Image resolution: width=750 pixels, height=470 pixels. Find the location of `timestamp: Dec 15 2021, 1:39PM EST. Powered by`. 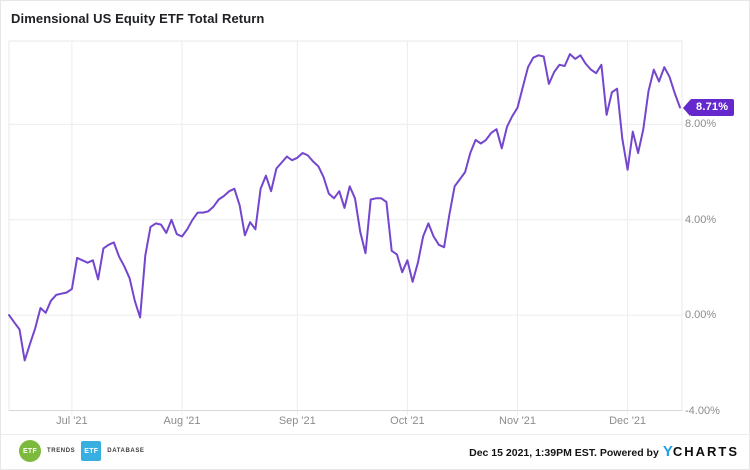

timestamp: Dec 15 2021, 1:39PM EST. Powered by is located at coordinates (564, 453).